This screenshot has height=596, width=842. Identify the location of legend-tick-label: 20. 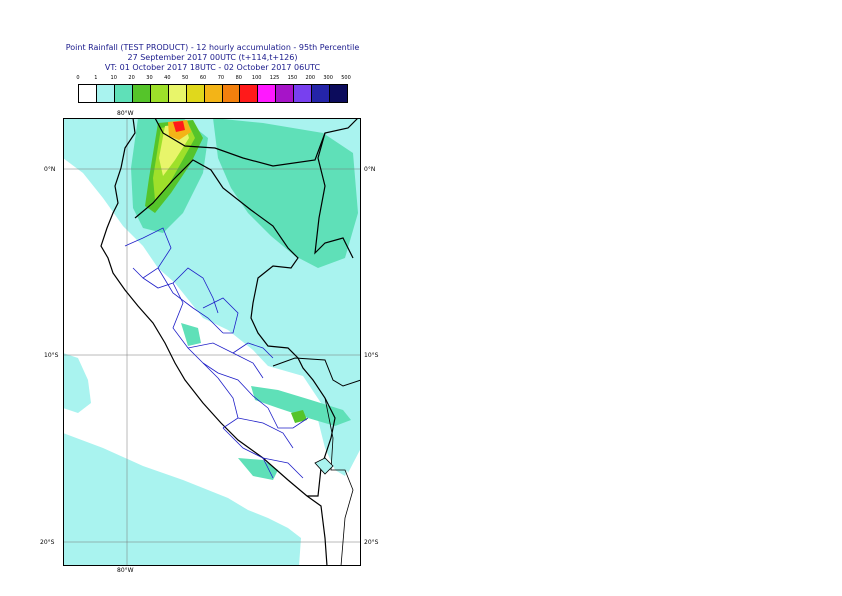
(131, 78).